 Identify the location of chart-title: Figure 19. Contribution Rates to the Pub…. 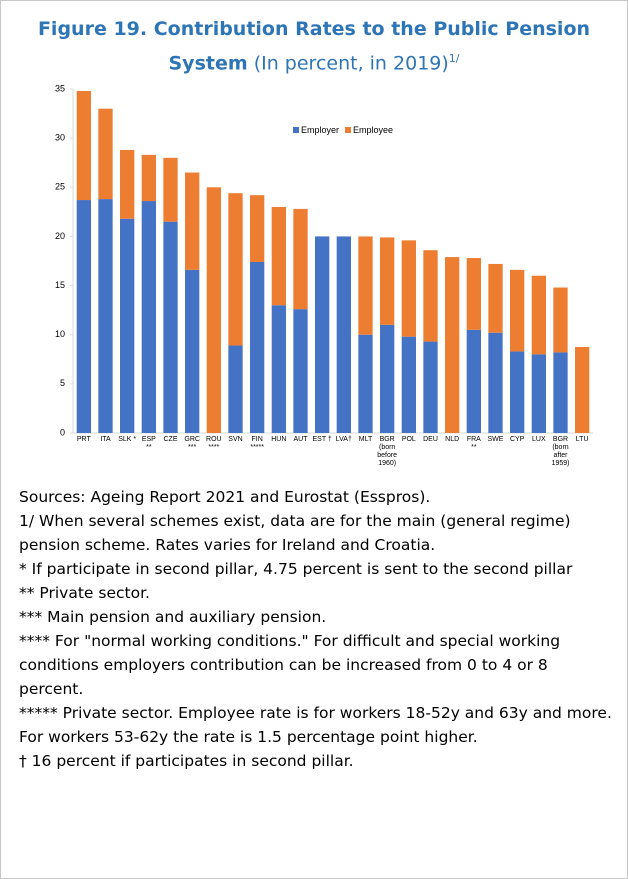
(314, 46).